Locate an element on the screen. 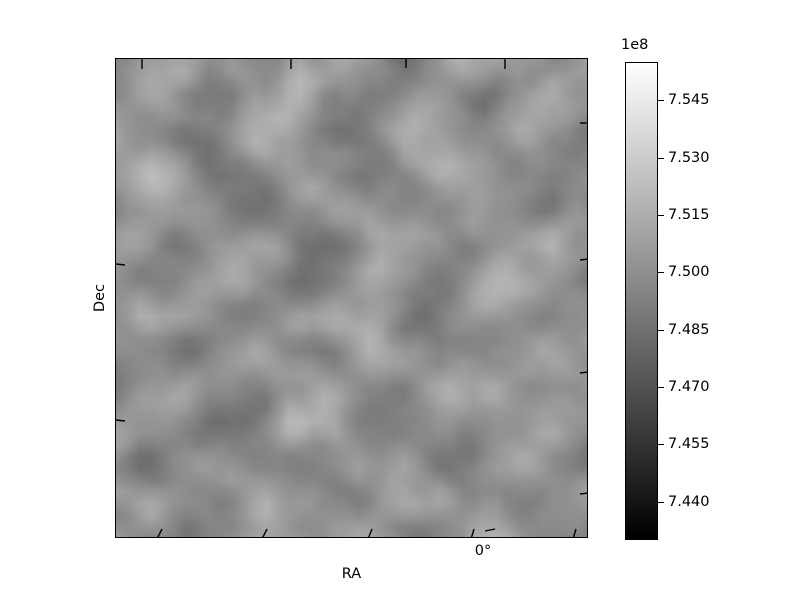 The height and width of the screenshot is (600, 800). colorbar-offset-text: 1e8 is located at coordinates (635, 45).